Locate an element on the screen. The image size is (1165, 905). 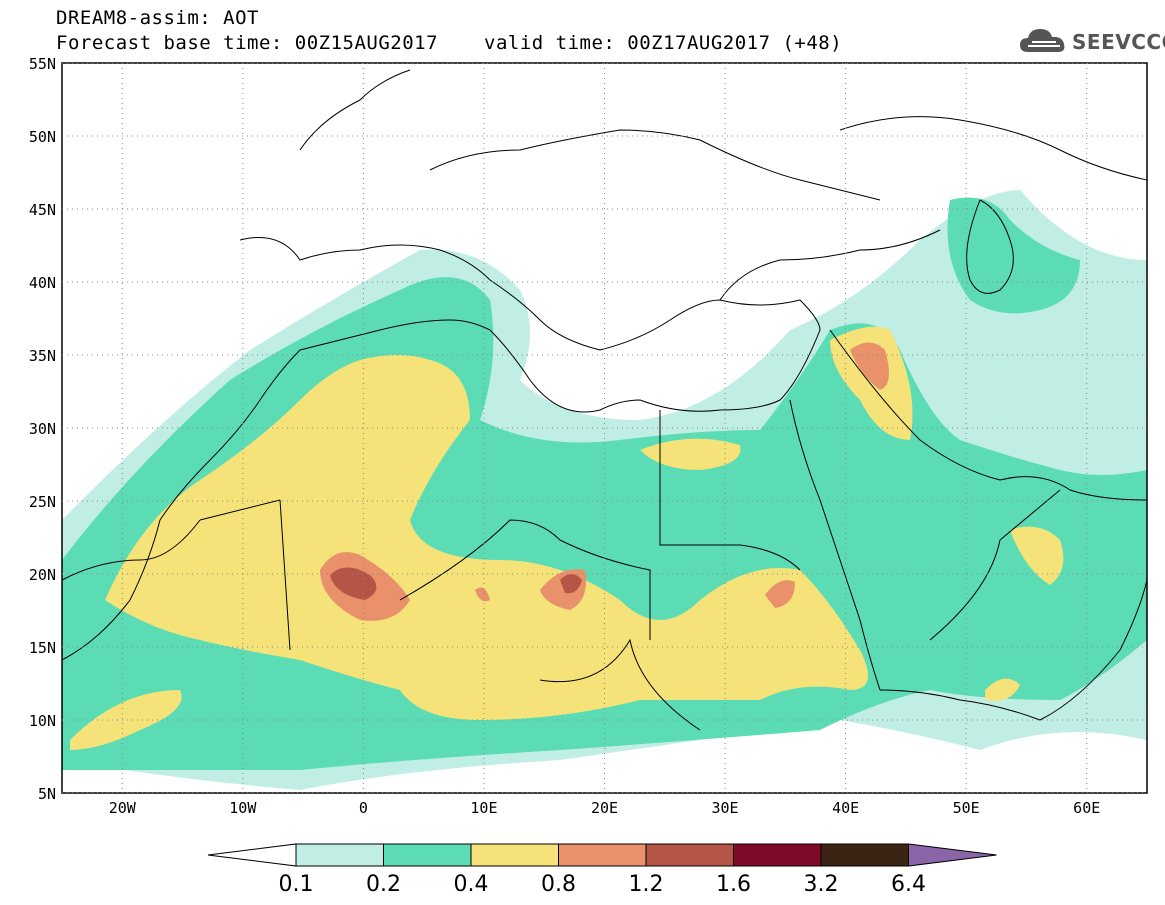
lat-label: 35N is located at coordinates (42, 356).